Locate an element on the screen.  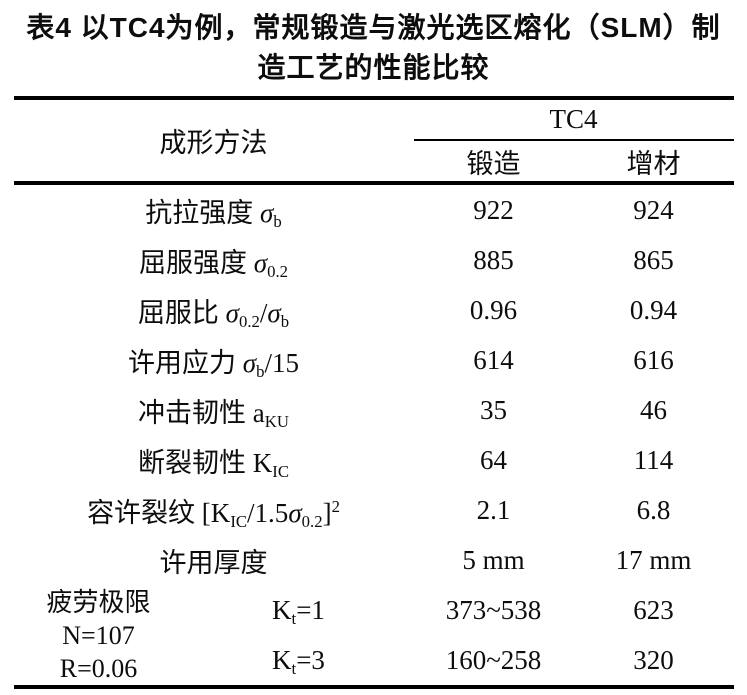
header-col-forging: 锻造 is located at coordinates (493, 163).